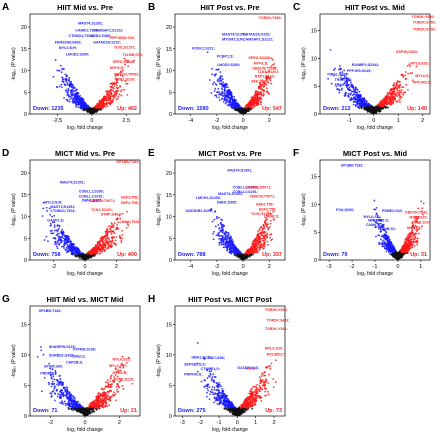 This screenshot has width=440, height=439. What do you see at coordinates (203, 49) in the screenshot?
I see `point-label: FOXK1;S221;` at bounding box center [203, 49].